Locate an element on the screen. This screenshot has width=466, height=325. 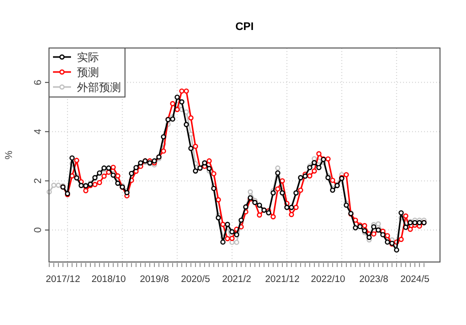
legend-label: 预测 is located at coordinates (88, 73).